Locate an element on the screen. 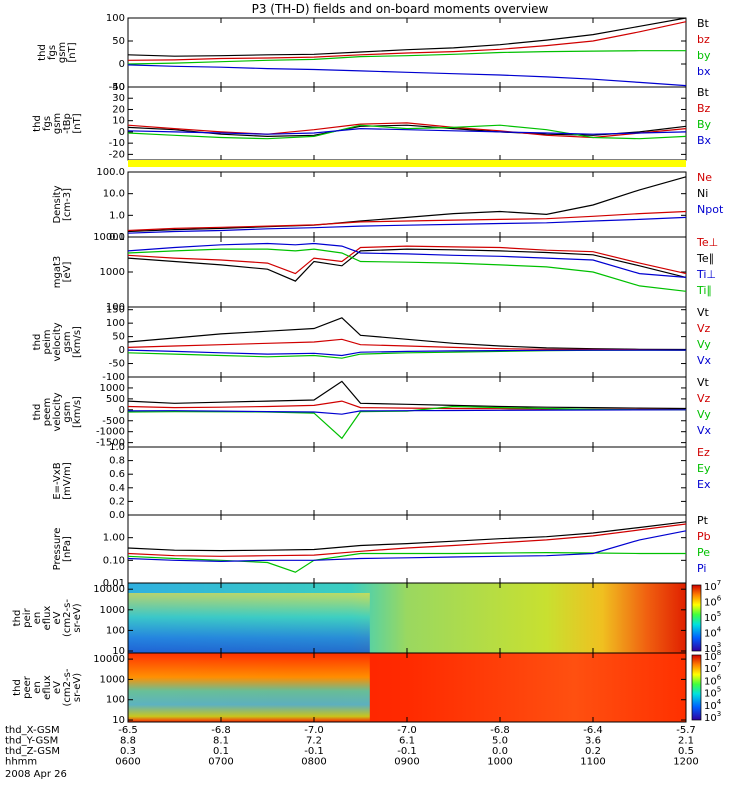 This screenshot has height=800, width=750. panel-efield: 1.0 0.8 0.6 0.4 0.2 0.0 E=-VxB [mV/m] Ez Ey Ex is located at coordinates (381, 481).